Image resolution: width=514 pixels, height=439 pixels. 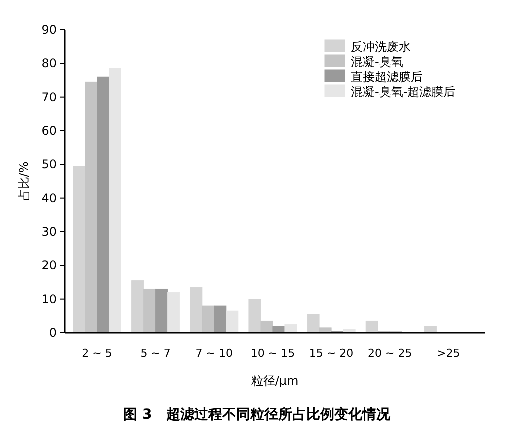 What do you see at coordinates (387, 77) in the screenshot?
I see `legend-label: 直接超滤膜后` at bounding box center [387, 77].